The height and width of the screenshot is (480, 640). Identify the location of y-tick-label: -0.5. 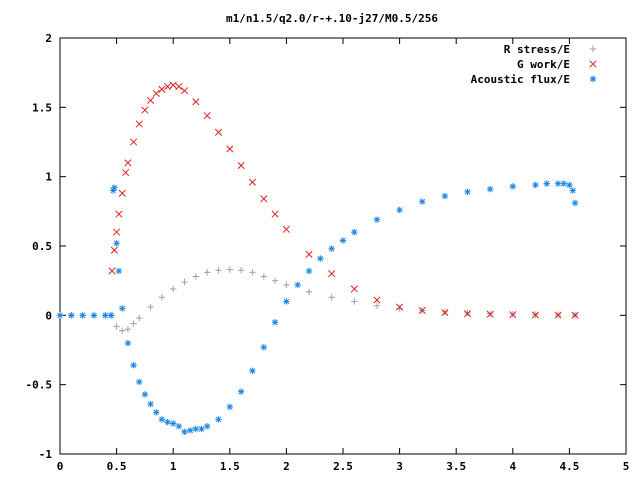
(39, 385).